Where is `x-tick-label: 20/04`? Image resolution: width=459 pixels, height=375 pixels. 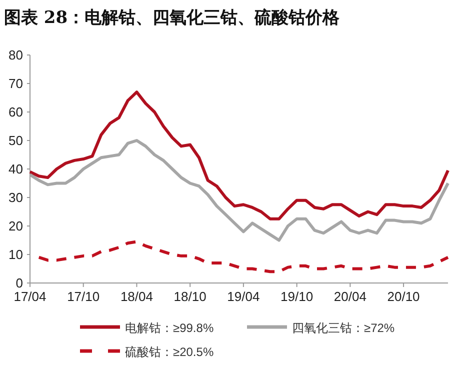 x-tick-label: 20/04 is located at coordinates (350, 296).